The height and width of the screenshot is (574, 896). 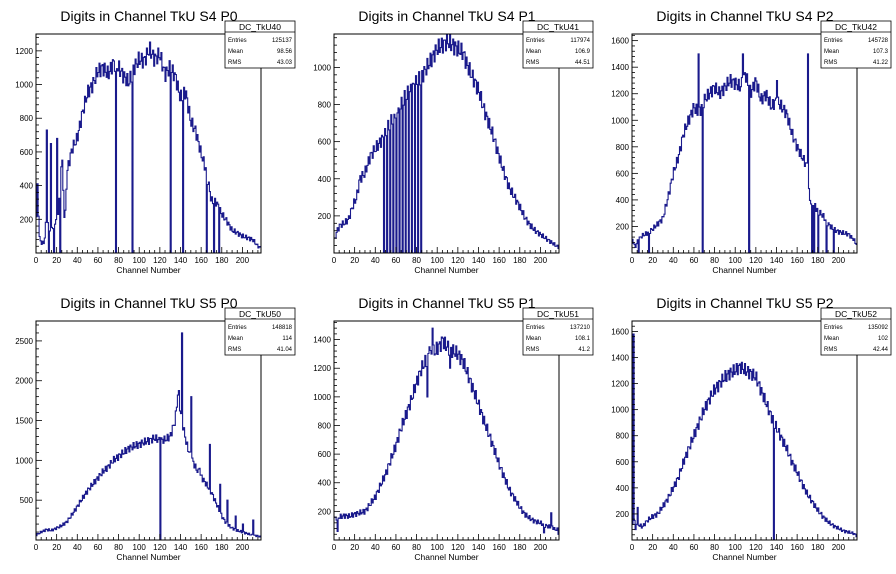 I want to click on stats-name: DC_TkU42, so click(x=856, y=27).